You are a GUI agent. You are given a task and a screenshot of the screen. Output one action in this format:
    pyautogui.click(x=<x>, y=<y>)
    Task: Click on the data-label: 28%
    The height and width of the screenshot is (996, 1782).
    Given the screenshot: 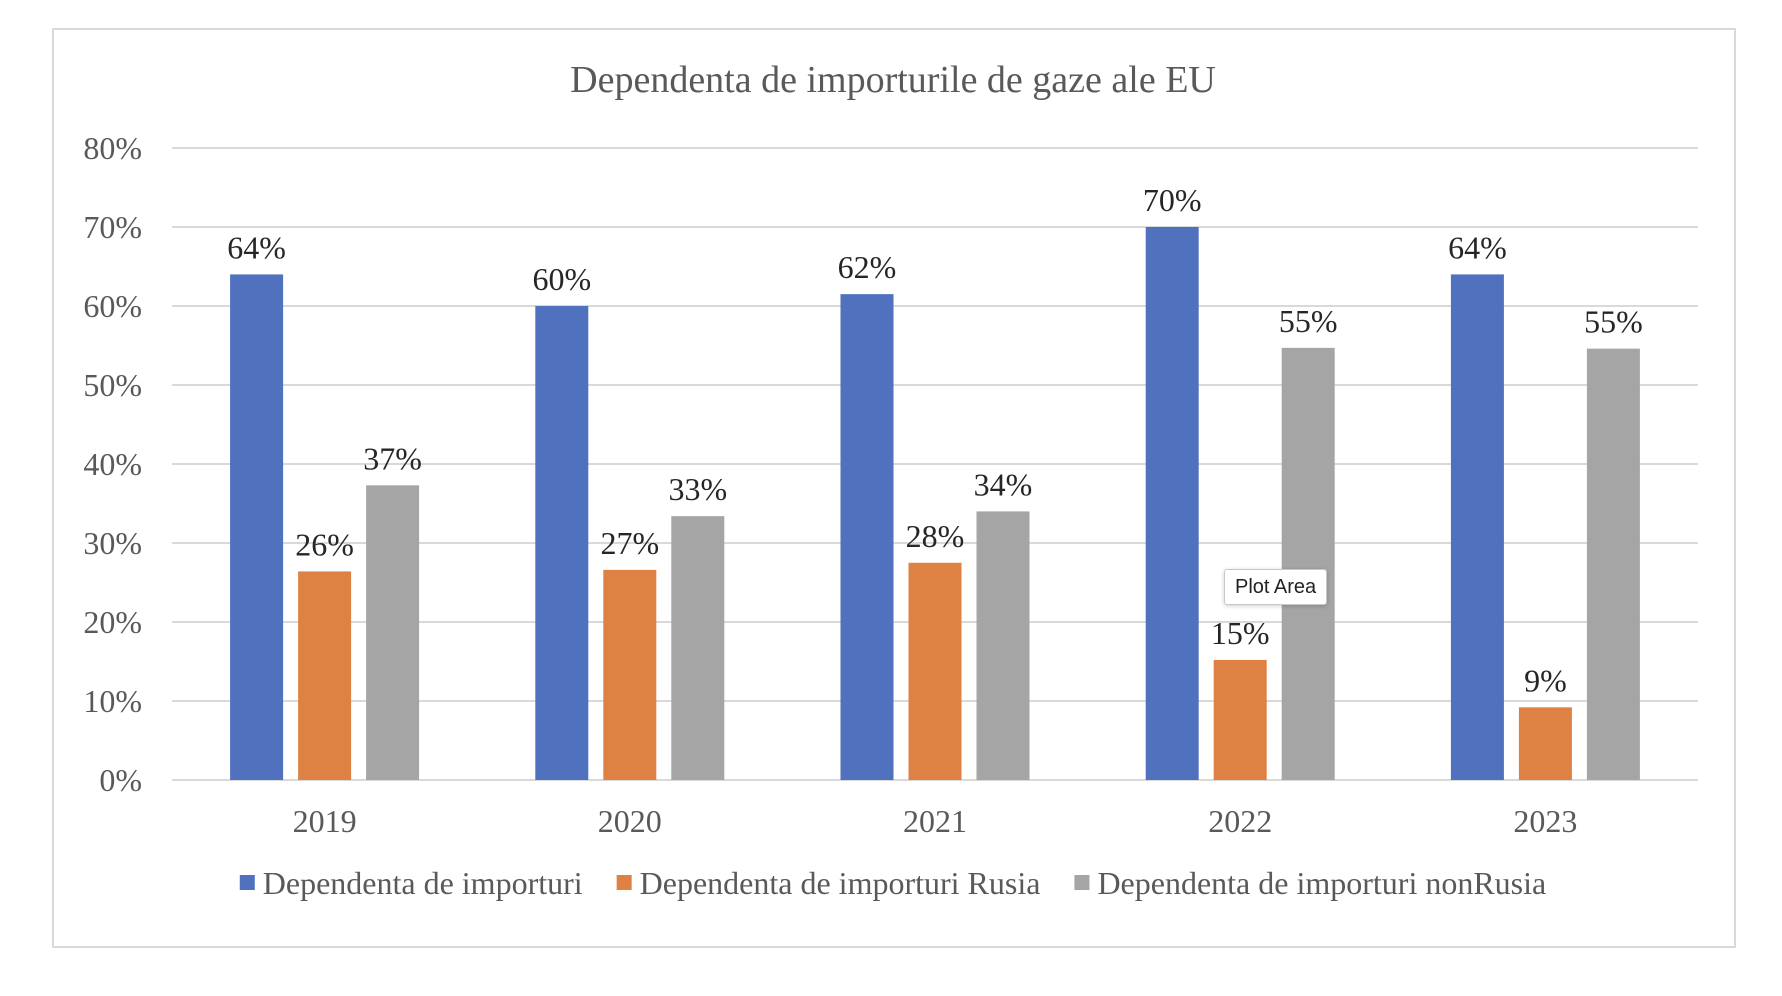 What is the action you would take?
    pyautogui.click(x=935, y=536)
    